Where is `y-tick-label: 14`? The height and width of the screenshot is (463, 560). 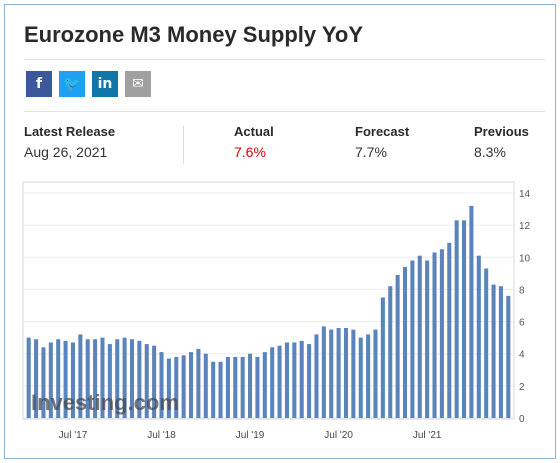 y-tick-label: 14 is located at coordinates (525, 194).